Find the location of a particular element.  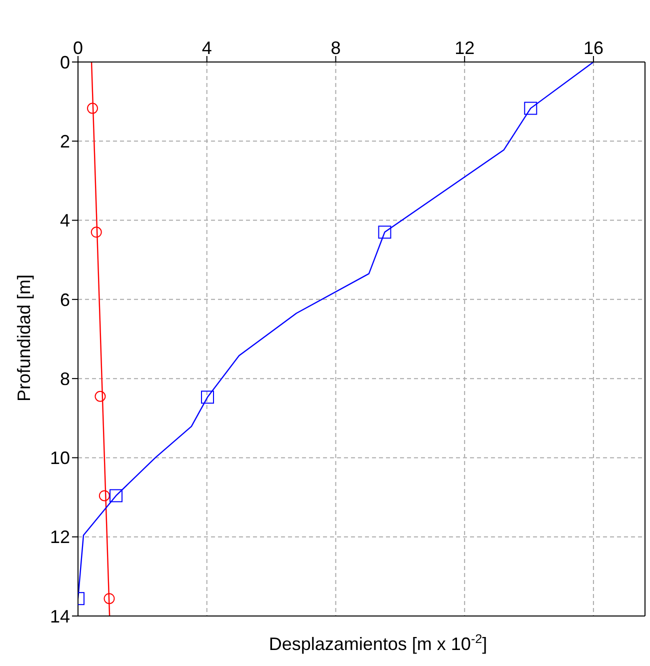

y-tick-label: 10 is located at coordinates (60, 458).